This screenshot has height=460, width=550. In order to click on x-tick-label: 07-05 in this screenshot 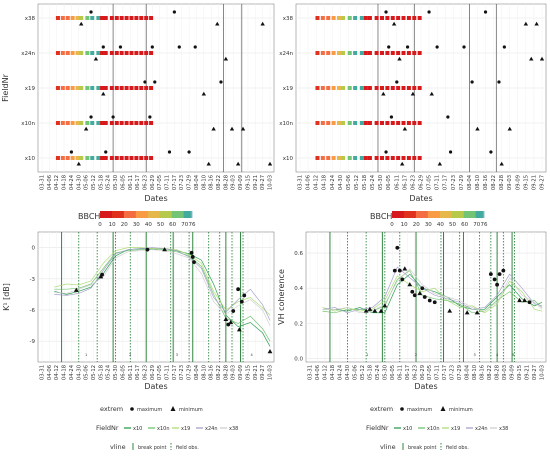, I will do `click(430, 372)`.